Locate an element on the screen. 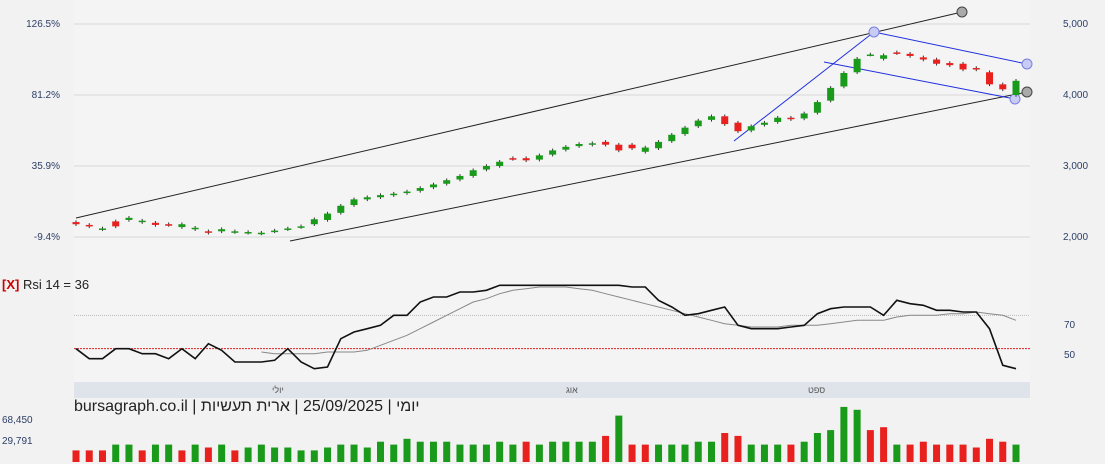 Image resolution: width=1105 pixels, height=464 pixels. left-axis-label: 35.9% is located at coordinates (45, 166).